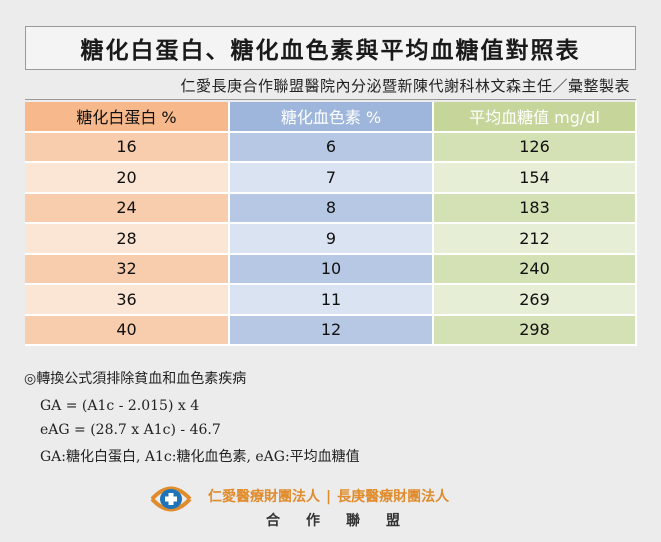  Describe the element at coordinates (127, 208) in the screenshot. I see `cell-ga: 24` at that location.